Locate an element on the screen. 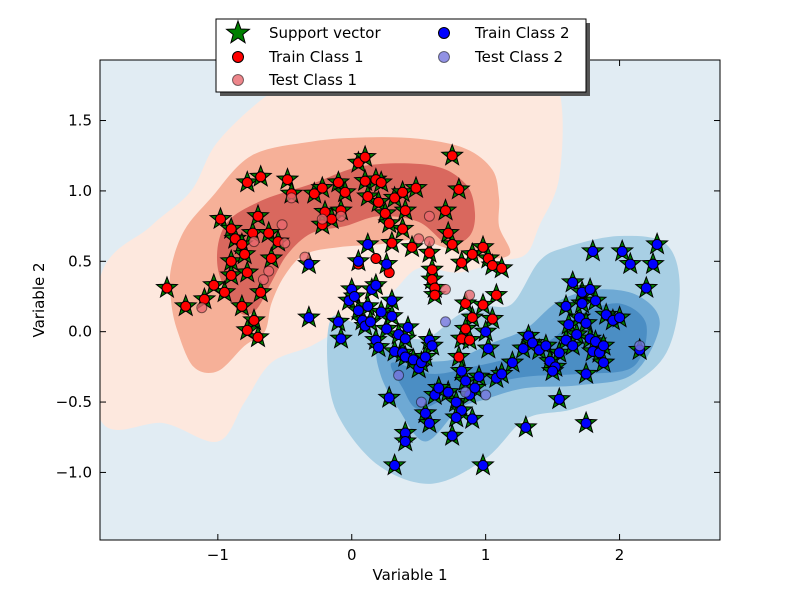 This screenshot has width=800, height=600. class1-region-inner is located at coordinates (346, 239).